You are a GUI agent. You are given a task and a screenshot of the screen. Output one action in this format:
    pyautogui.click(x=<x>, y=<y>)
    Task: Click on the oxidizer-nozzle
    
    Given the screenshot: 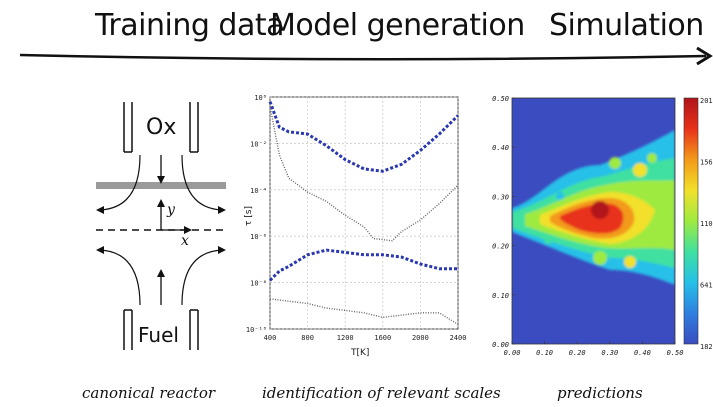 What is the action you would take?
    pyautogui.click(x=161, y=127)
    